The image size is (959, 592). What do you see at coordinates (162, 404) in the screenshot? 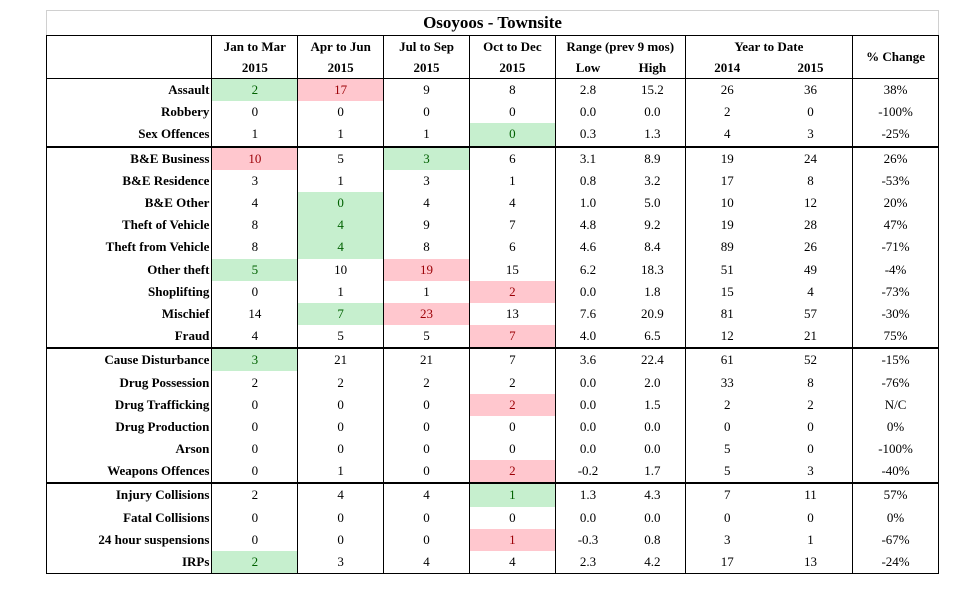
I see `row-label: Drug Trafficking` at bounding box center [162, 404].